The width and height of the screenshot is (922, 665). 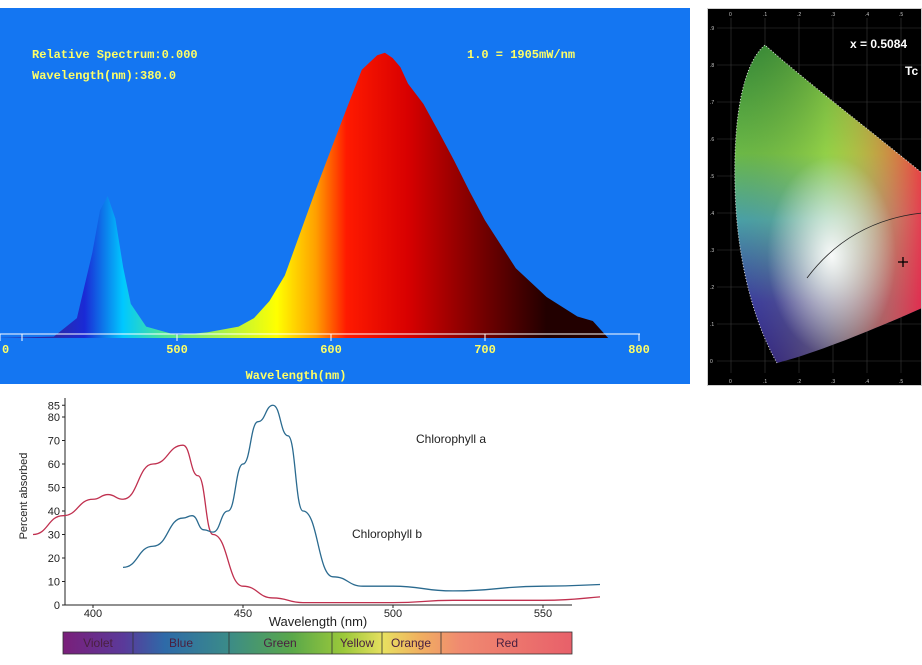 What do you see at coordinates (357, 643) in the screenshot?
I see `band-label-yellow: Yellow` at bounding box center [357, 643].